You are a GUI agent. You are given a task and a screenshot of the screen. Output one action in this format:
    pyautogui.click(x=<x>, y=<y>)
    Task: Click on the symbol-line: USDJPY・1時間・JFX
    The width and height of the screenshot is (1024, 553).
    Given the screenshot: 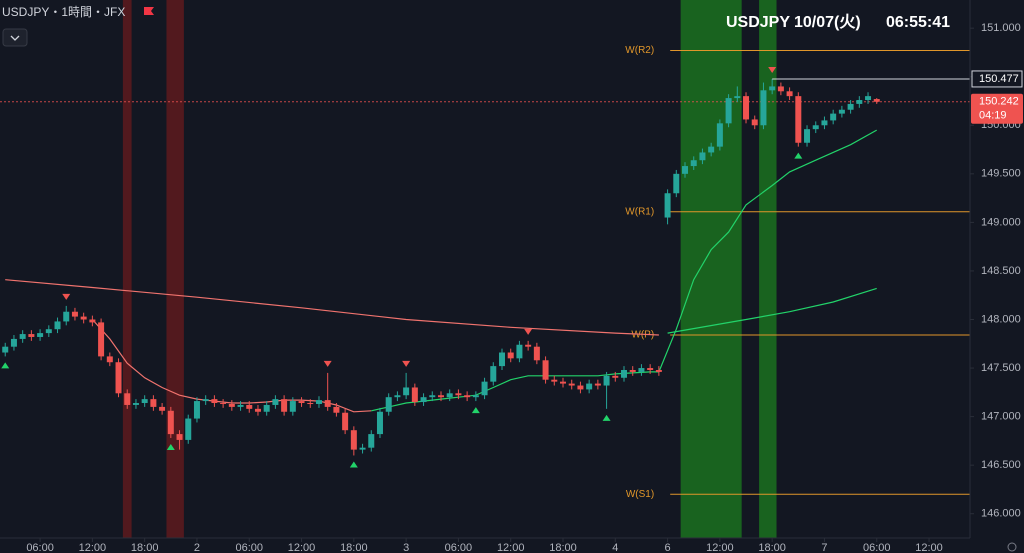 What is the action you would take?
    pyautogui.click(x=63, y=12)
    